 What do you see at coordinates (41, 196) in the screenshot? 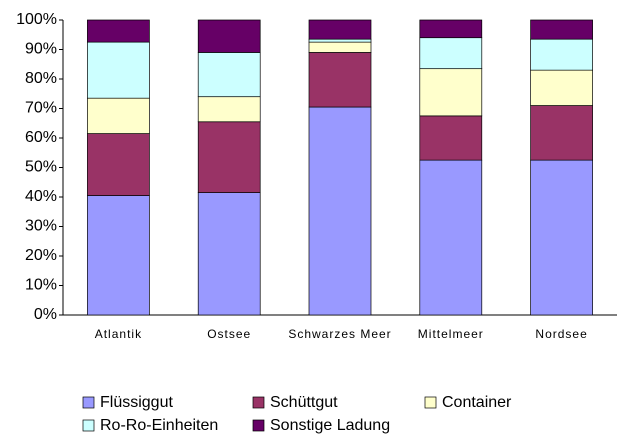
I see `y-tick-label: 40%` at bounding box center [41, 196].